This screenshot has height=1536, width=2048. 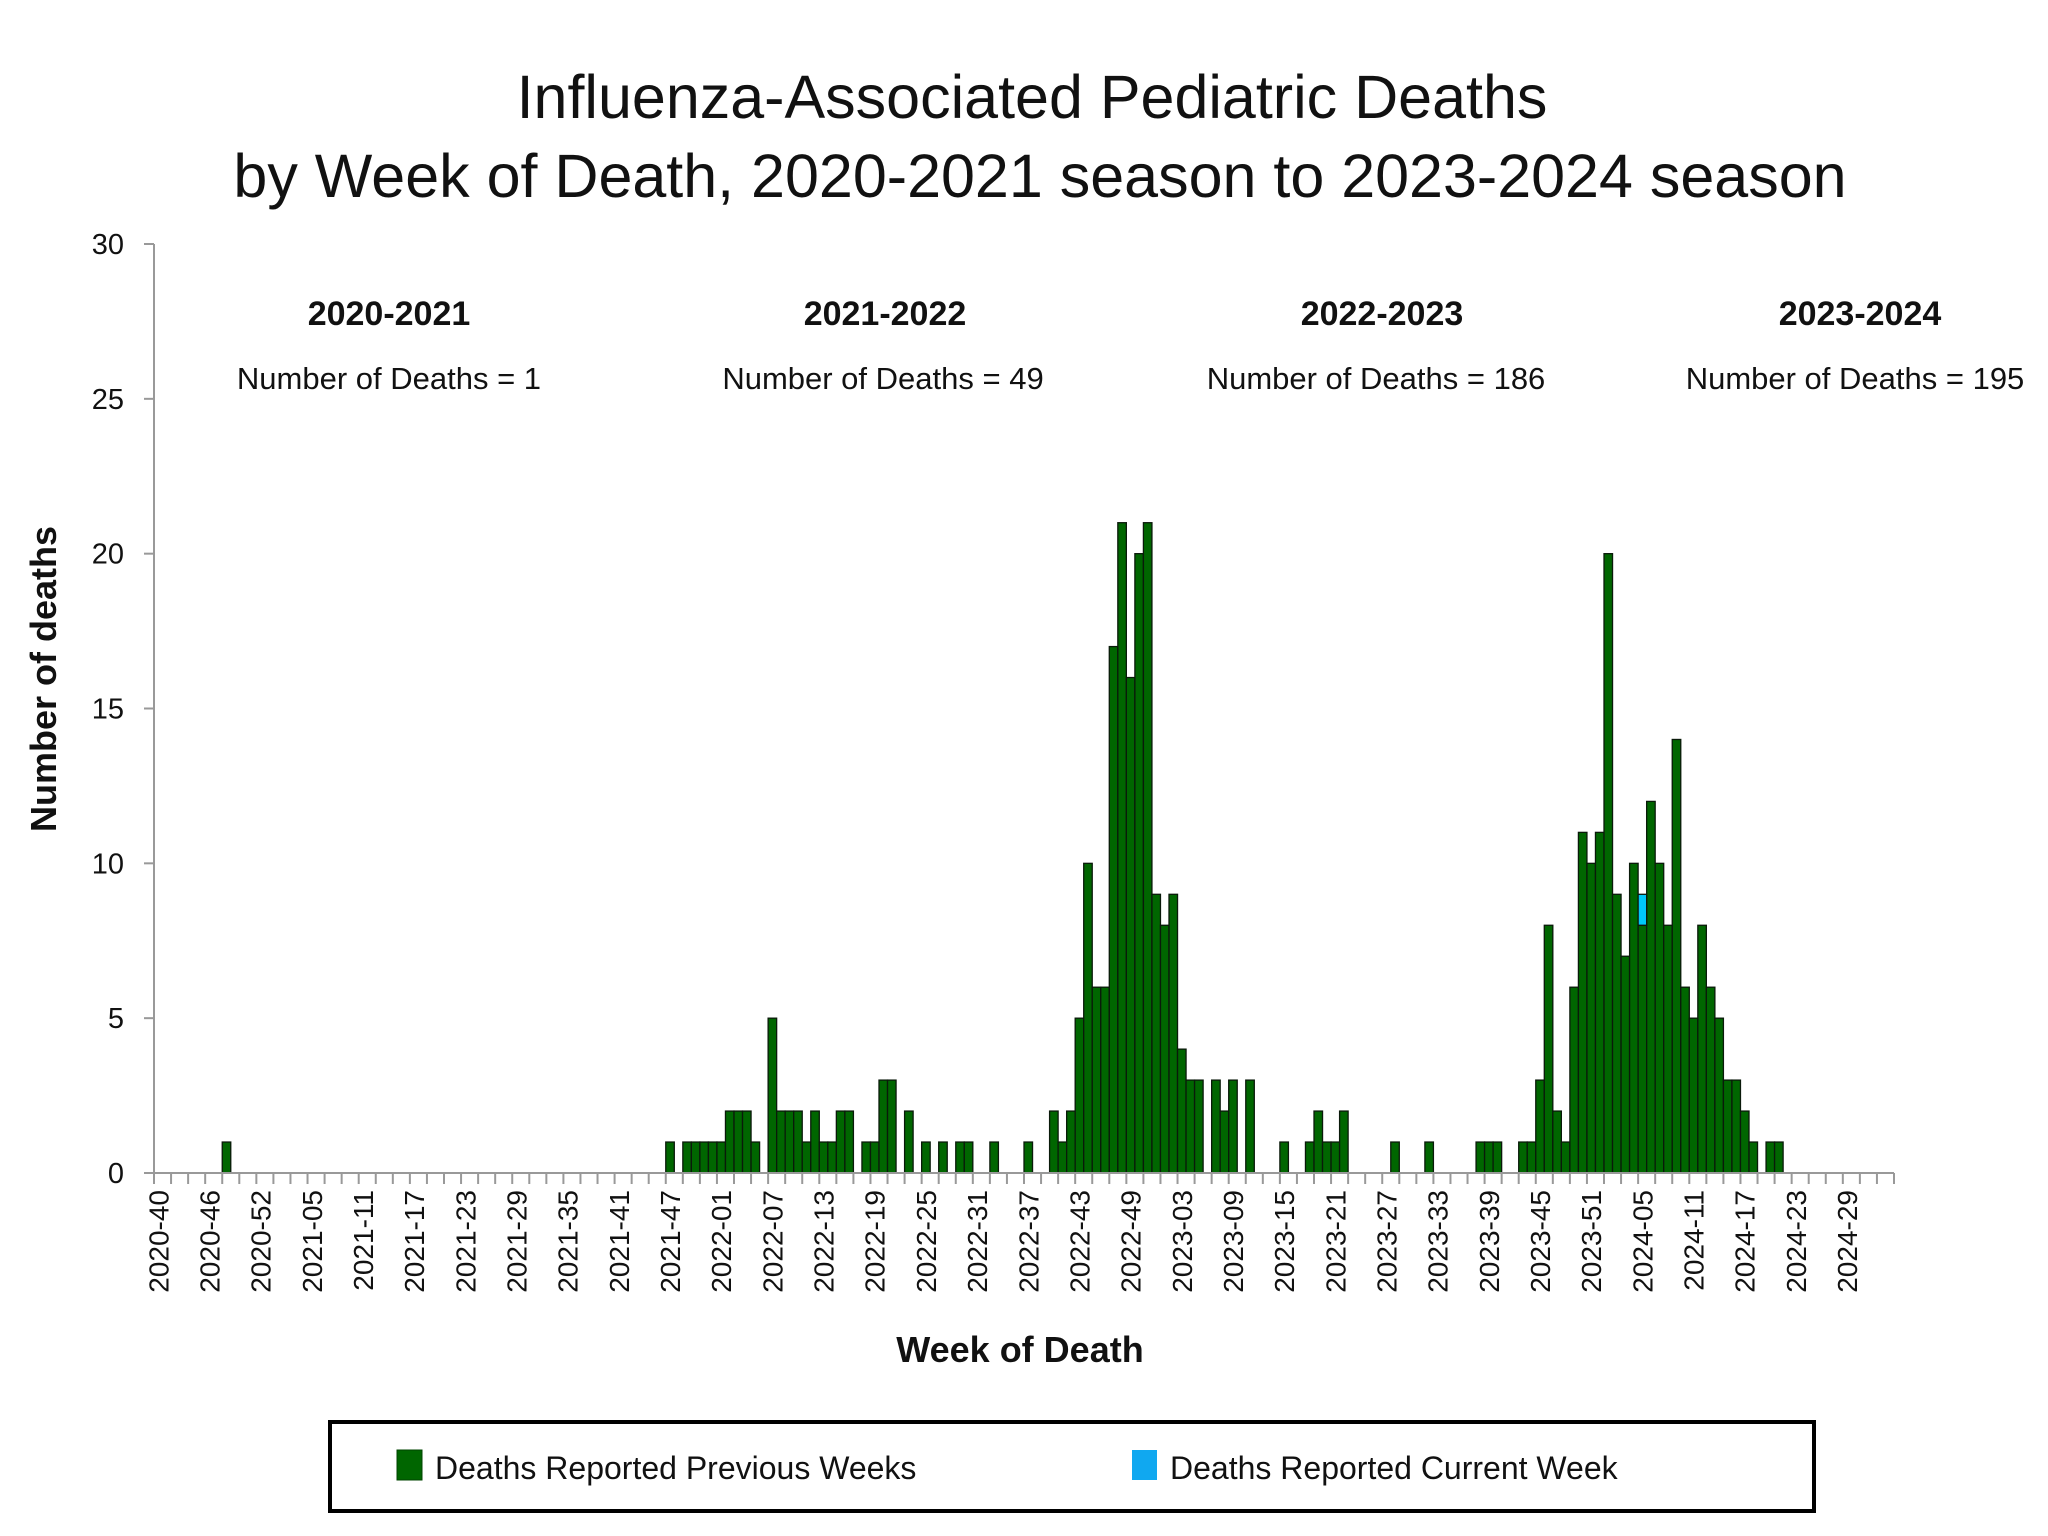 What do you see at coordinates (824, 1241) in the screenshot?
I see `x-tick-label: 2022-13` at bounding box center [824, 1241].